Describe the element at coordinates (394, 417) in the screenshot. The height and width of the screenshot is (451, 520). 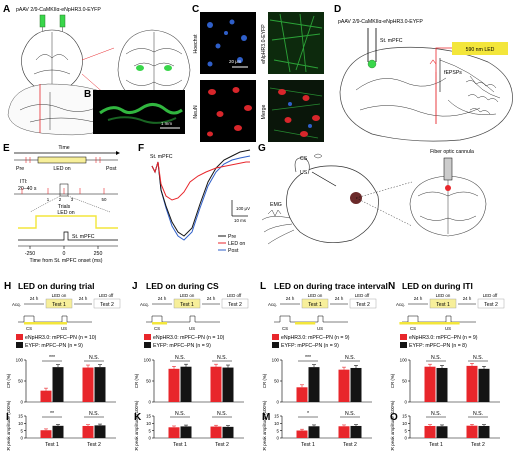
I see `panel-label: O` at that location.